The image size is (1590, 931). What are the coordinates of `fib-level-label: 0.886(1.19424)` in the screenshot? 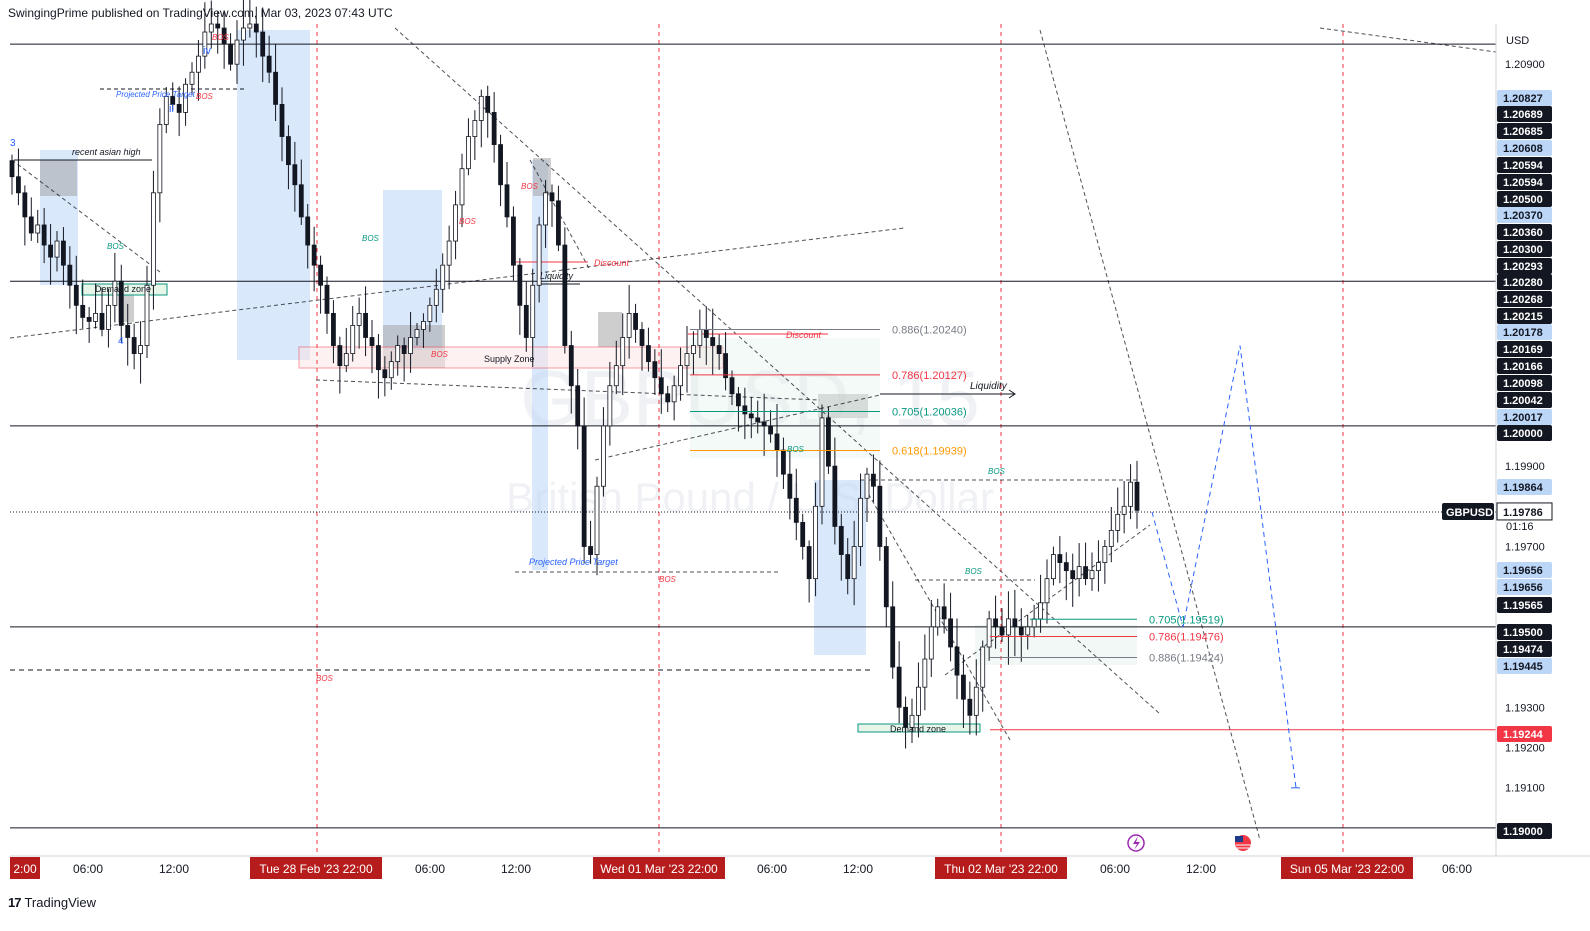 It's located at (1186, 658).